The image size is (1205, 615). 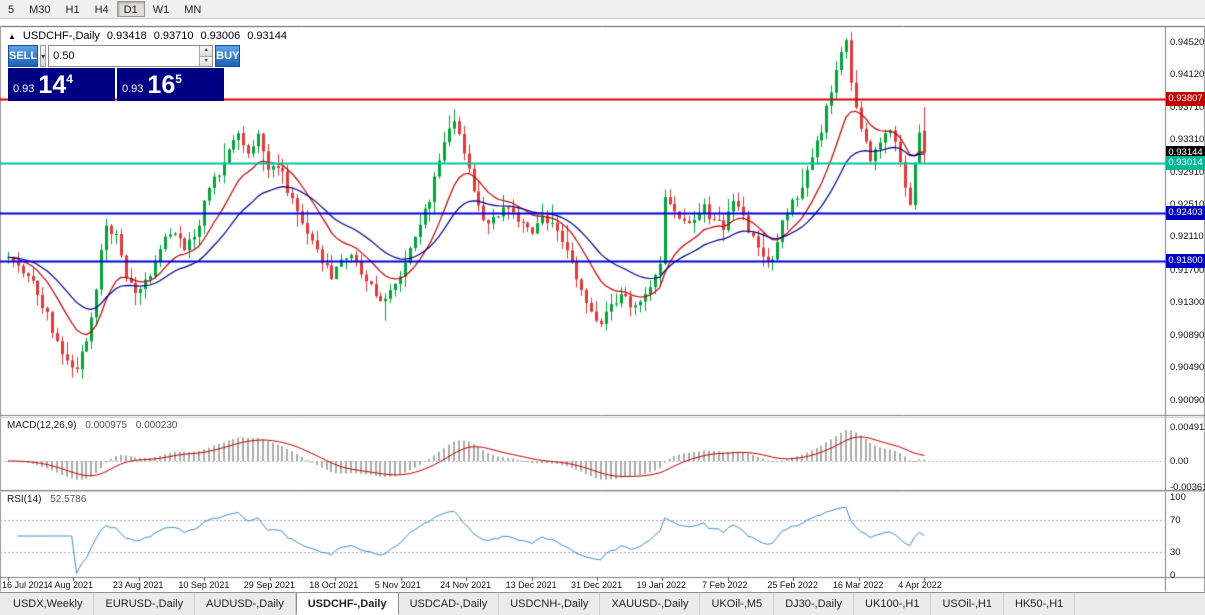 I want to click on chart-tab-uk100-h1: UK100-,H1, so click(x=893, y=604).